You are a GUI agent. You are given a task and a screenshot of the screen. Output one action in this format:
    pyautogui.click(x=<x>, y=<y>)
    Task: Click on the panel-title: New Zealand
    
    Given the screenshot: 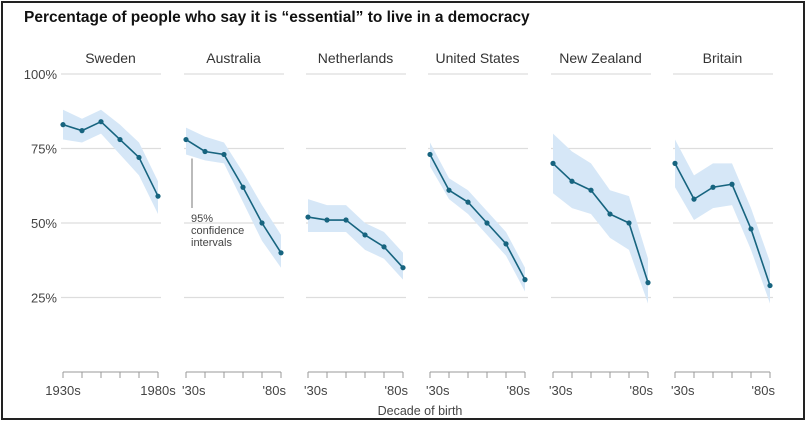 What is the action you would take?
    pyautogui.click(x=600, y=58)
    